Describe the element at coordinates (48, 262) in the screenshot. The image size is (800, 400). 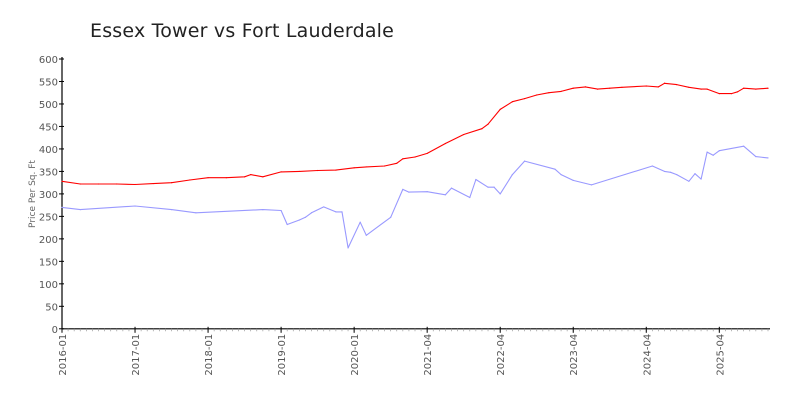
I see `y-tick-label: 150` at that location.